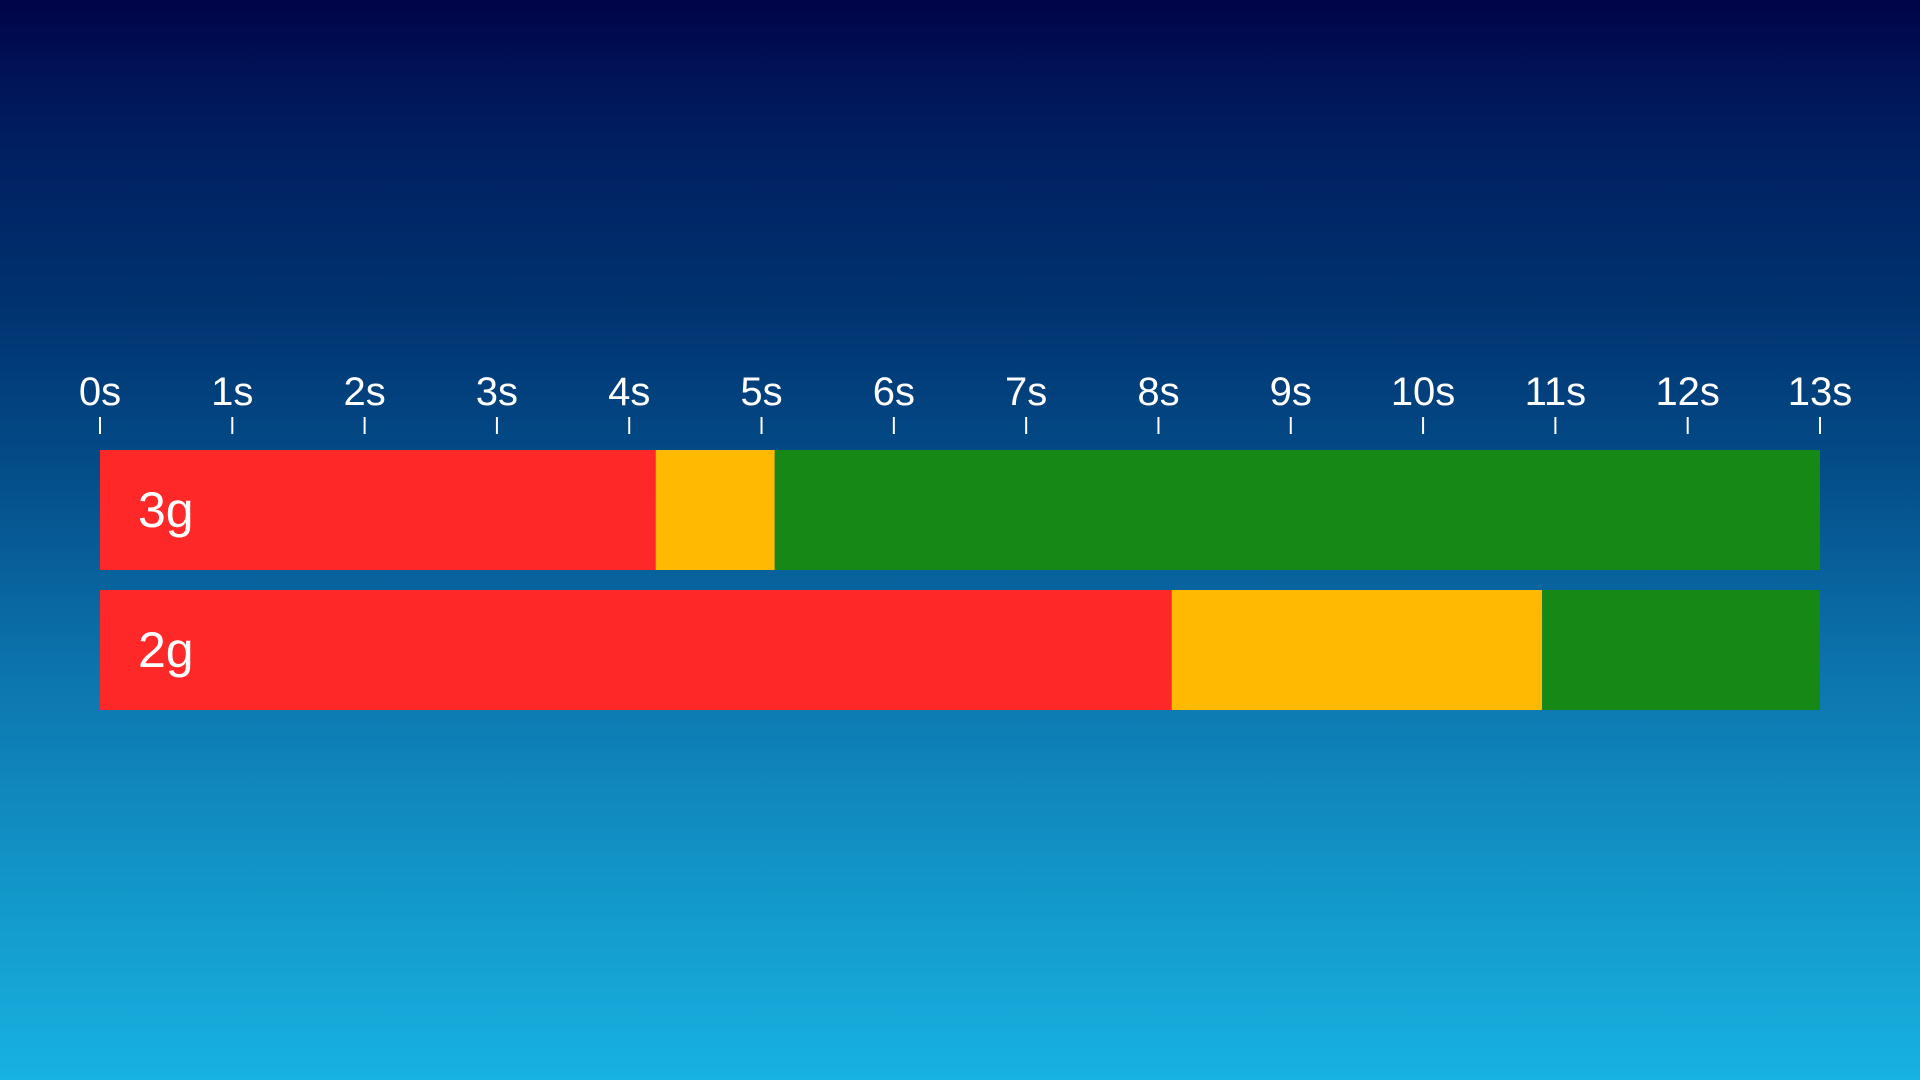 This screenshot has width=1920, height=1080. Describe the element at coordinates (166, 650) in the screenshot. I see `row-label: 2g` at that location.